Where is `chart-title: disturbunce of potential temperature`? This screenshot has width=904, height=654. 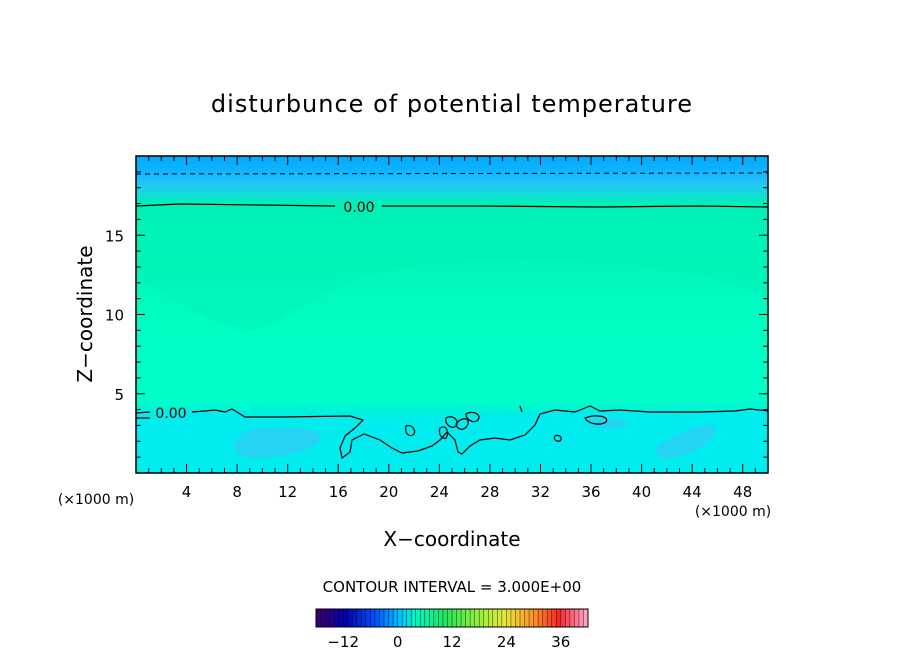
chart-title: disturbunce of potential temperature is located at coordinates (452, 104).